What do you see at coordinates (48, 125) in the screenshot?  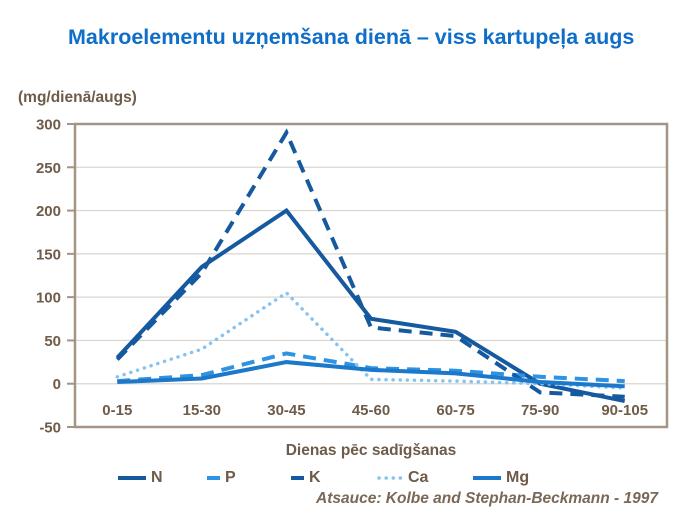 I see `svg-text: 300` at bounding box center [48, 125].